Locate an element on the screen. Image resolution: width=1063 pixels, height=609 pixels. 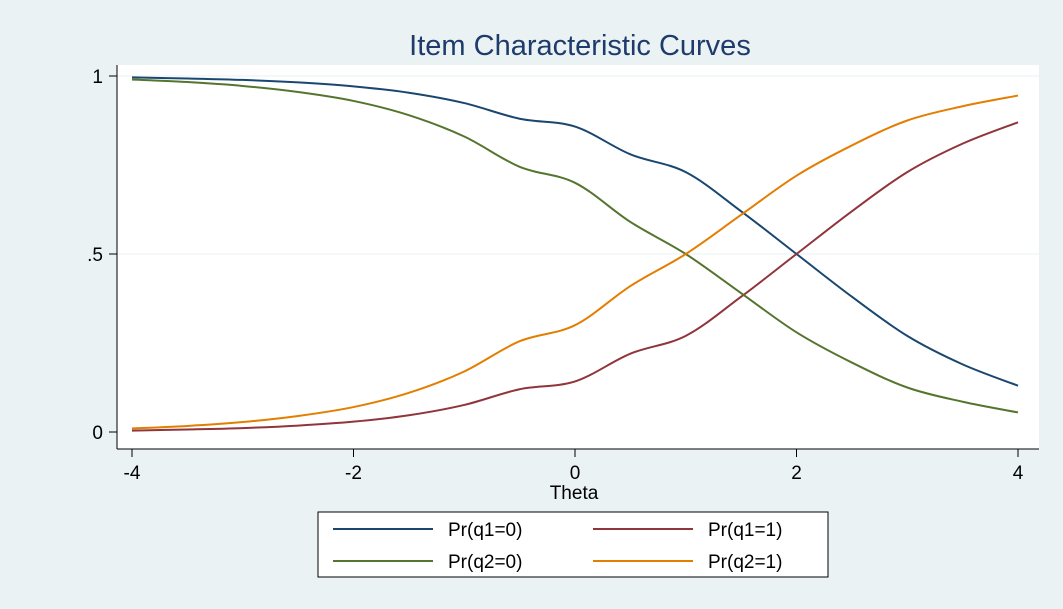
chart-title: Item Characteristic Curves is located at coordinates (580, 46).